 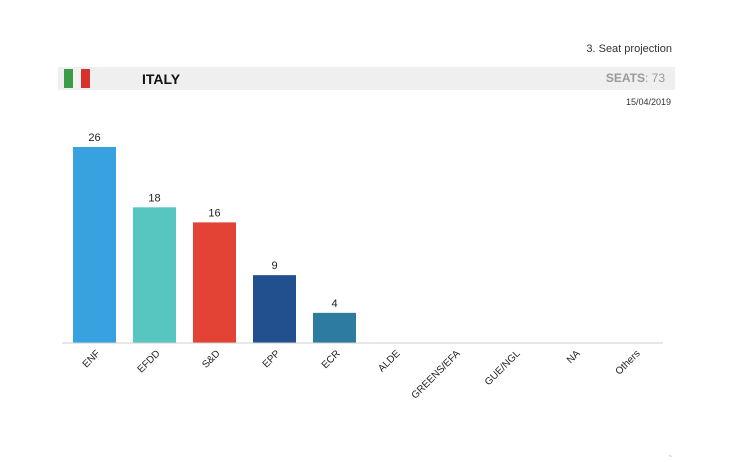 What do you see at coordinates (154, 198) in the screenshot?
I see `value-label: 18` at bounding box center [154, 198].